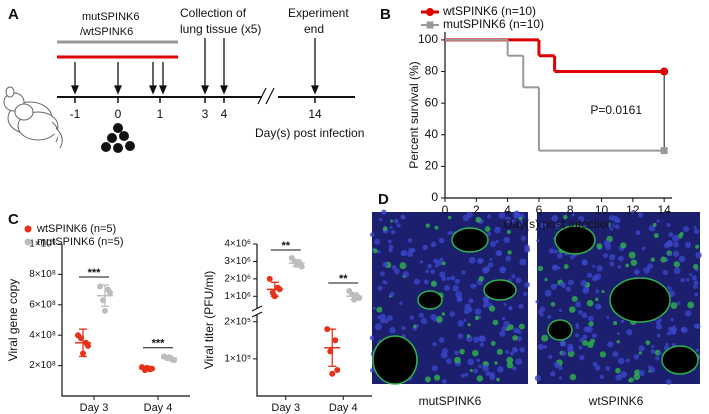 This screenshot has height=414, width=709. What do you see at coordinates (343, 408) in the screenshot?
I see `x-tick-label: Day 4` at bounding box center [343, 408].